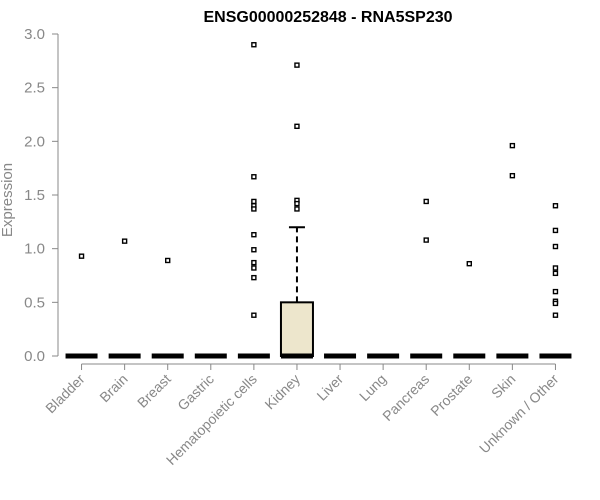 Image resolution: width=600 pixels, height=500 pixels. I want to click on x-tick-label: Gastric, so click(195, 392).